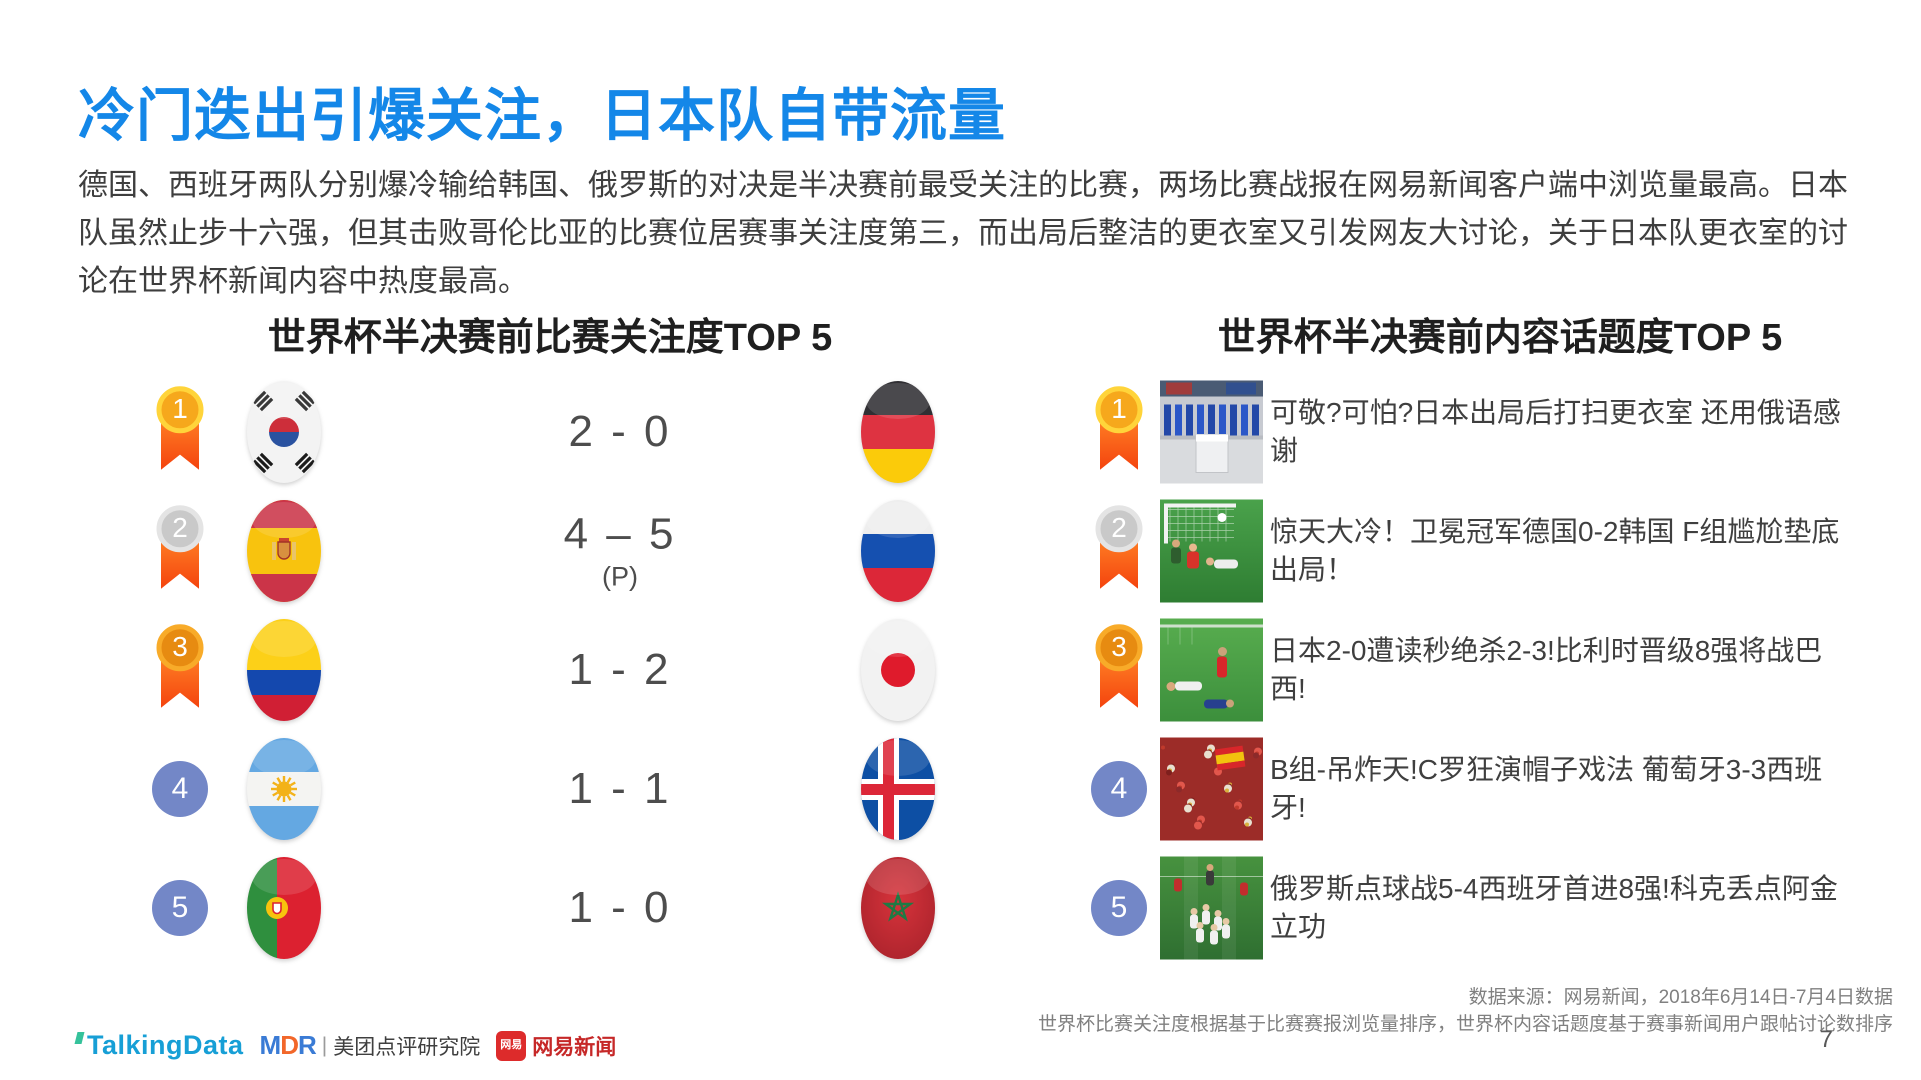 The width and height of the screenshot is (1921, 1080). Describe the element at coordinates (620, 431) in the screenshot. I see `match-score: 2 - 0` at that location.